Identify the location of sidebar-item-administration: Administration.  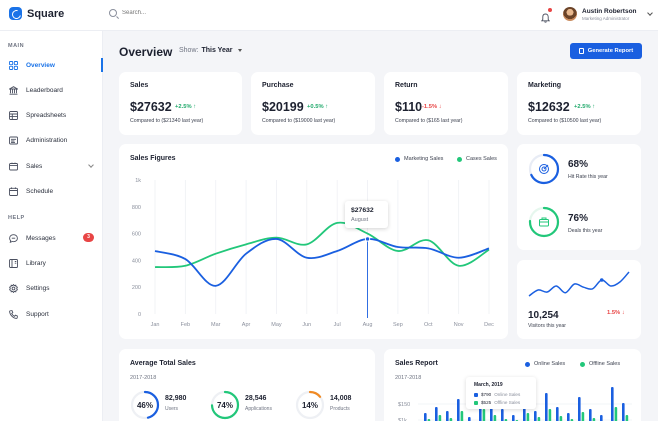
(51, 140).